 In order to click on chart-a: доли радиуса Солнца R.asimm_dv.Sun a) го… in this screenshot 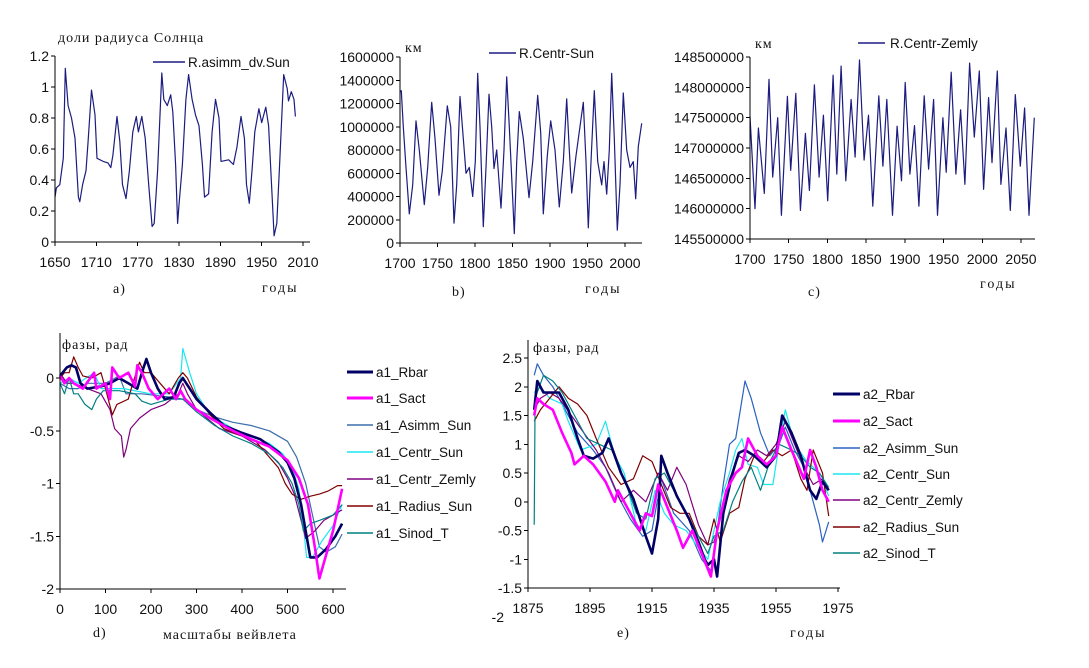, I will do `click(174, 164)`.